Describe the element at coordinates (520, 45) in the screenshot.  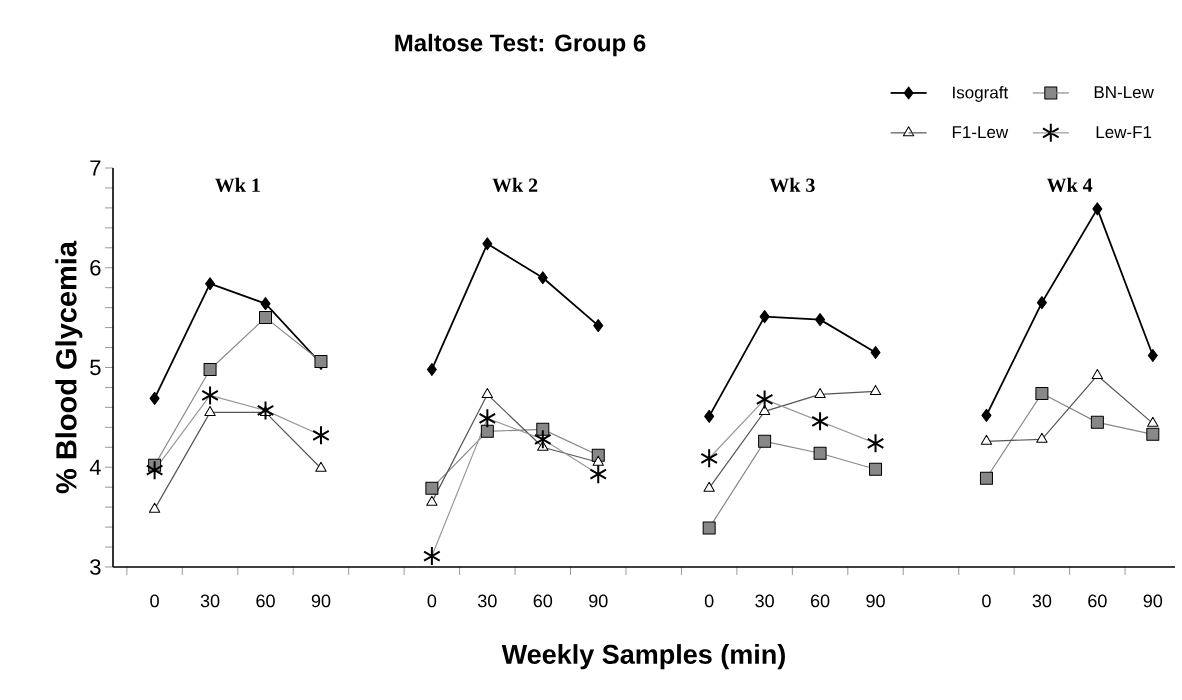
I see `chart-title: Maltose Test: Group 6` at that location.